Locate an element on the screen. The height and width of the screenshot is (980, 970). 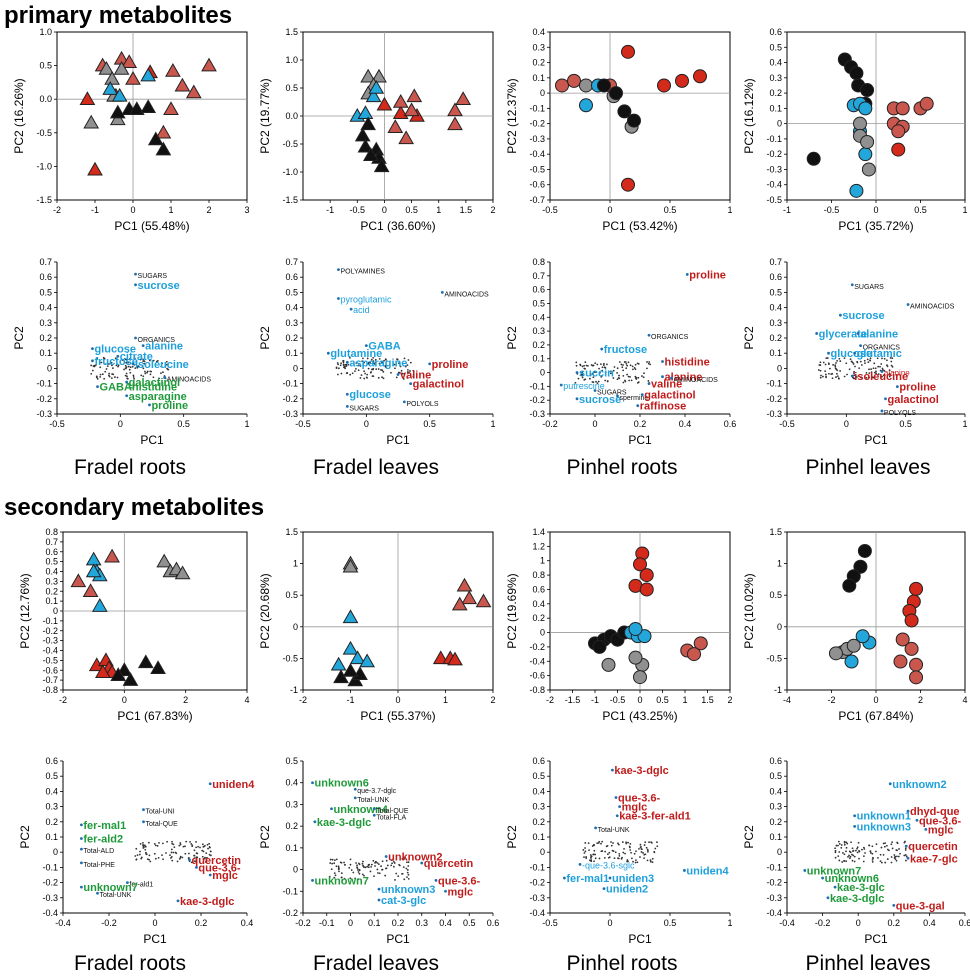
x-tick-label: -2 is located at coordinates (57, 210).